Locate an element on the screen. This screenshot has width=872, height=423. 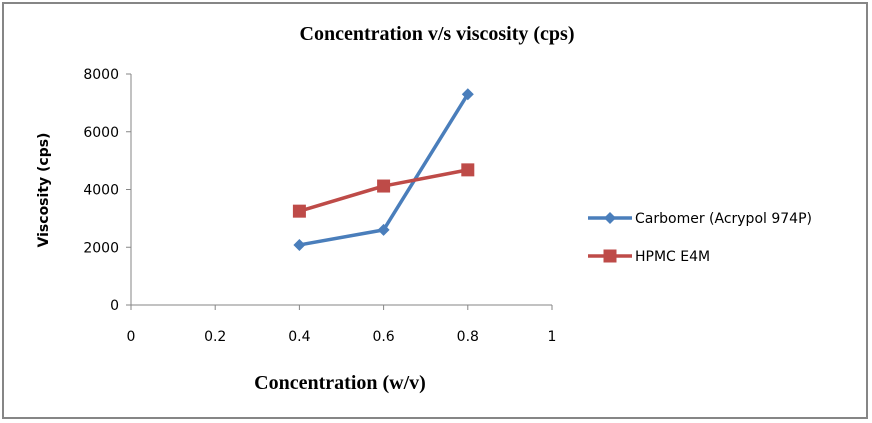
x-axis: 0 0.2 0.4 0.6 0.8 1 is located at coordinates (342, 324).